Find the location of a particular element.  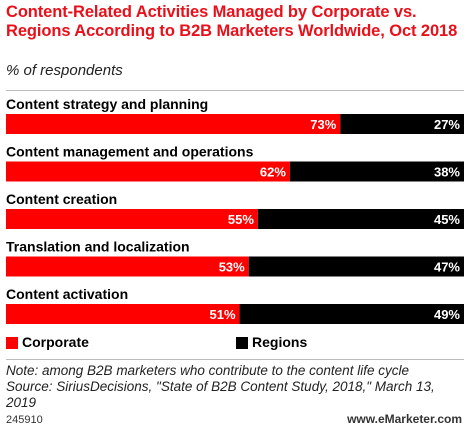

value-label-corporate-content-management-and-operations: 62% is located at coordinates (273, 172).